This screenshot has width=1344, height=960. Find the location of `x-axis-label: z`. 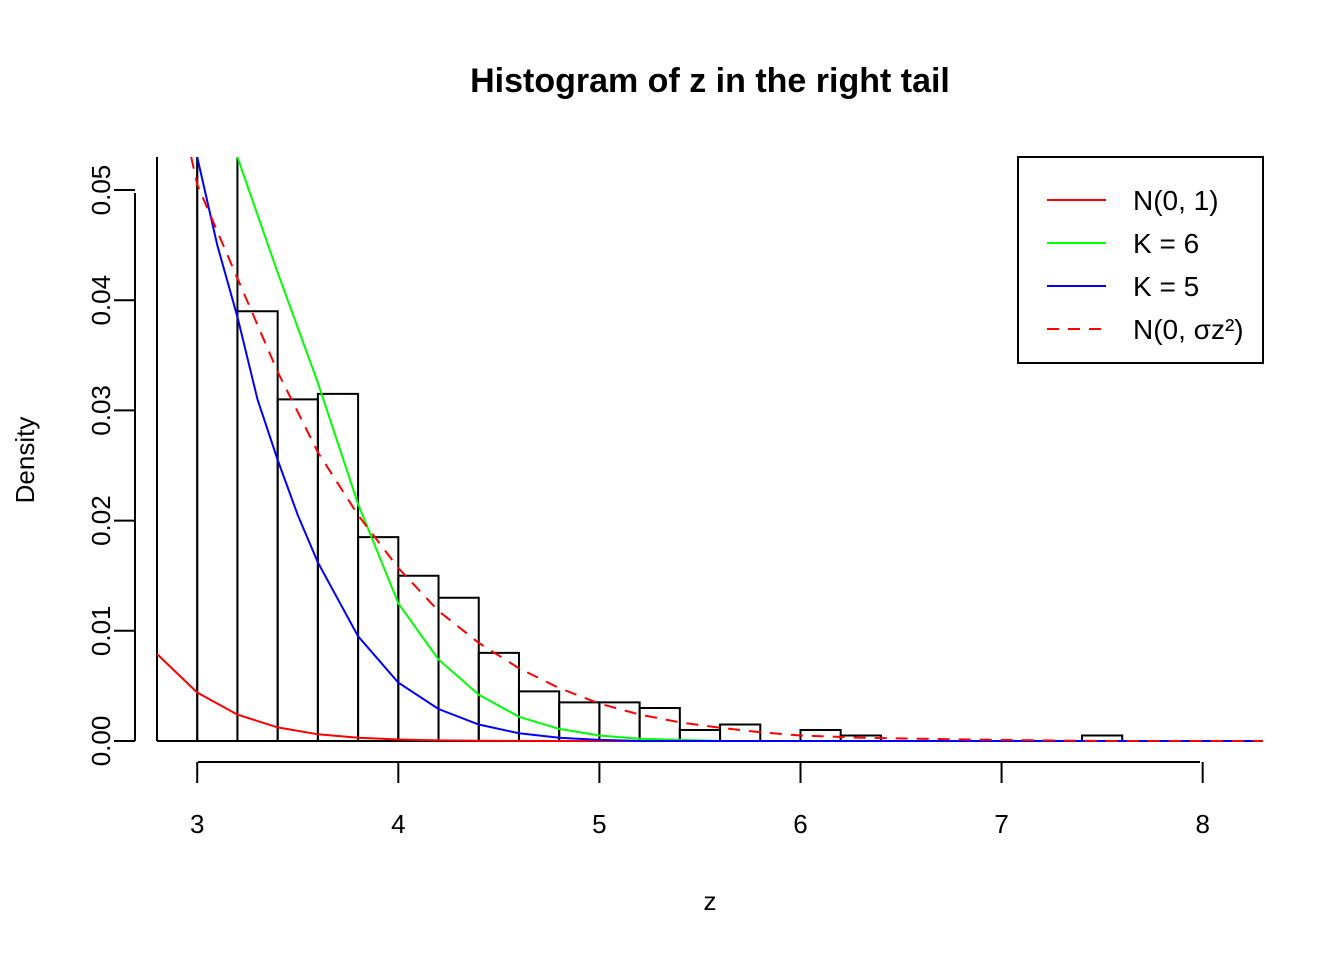

x-axis-label: z is located at coordinates (710, 901).